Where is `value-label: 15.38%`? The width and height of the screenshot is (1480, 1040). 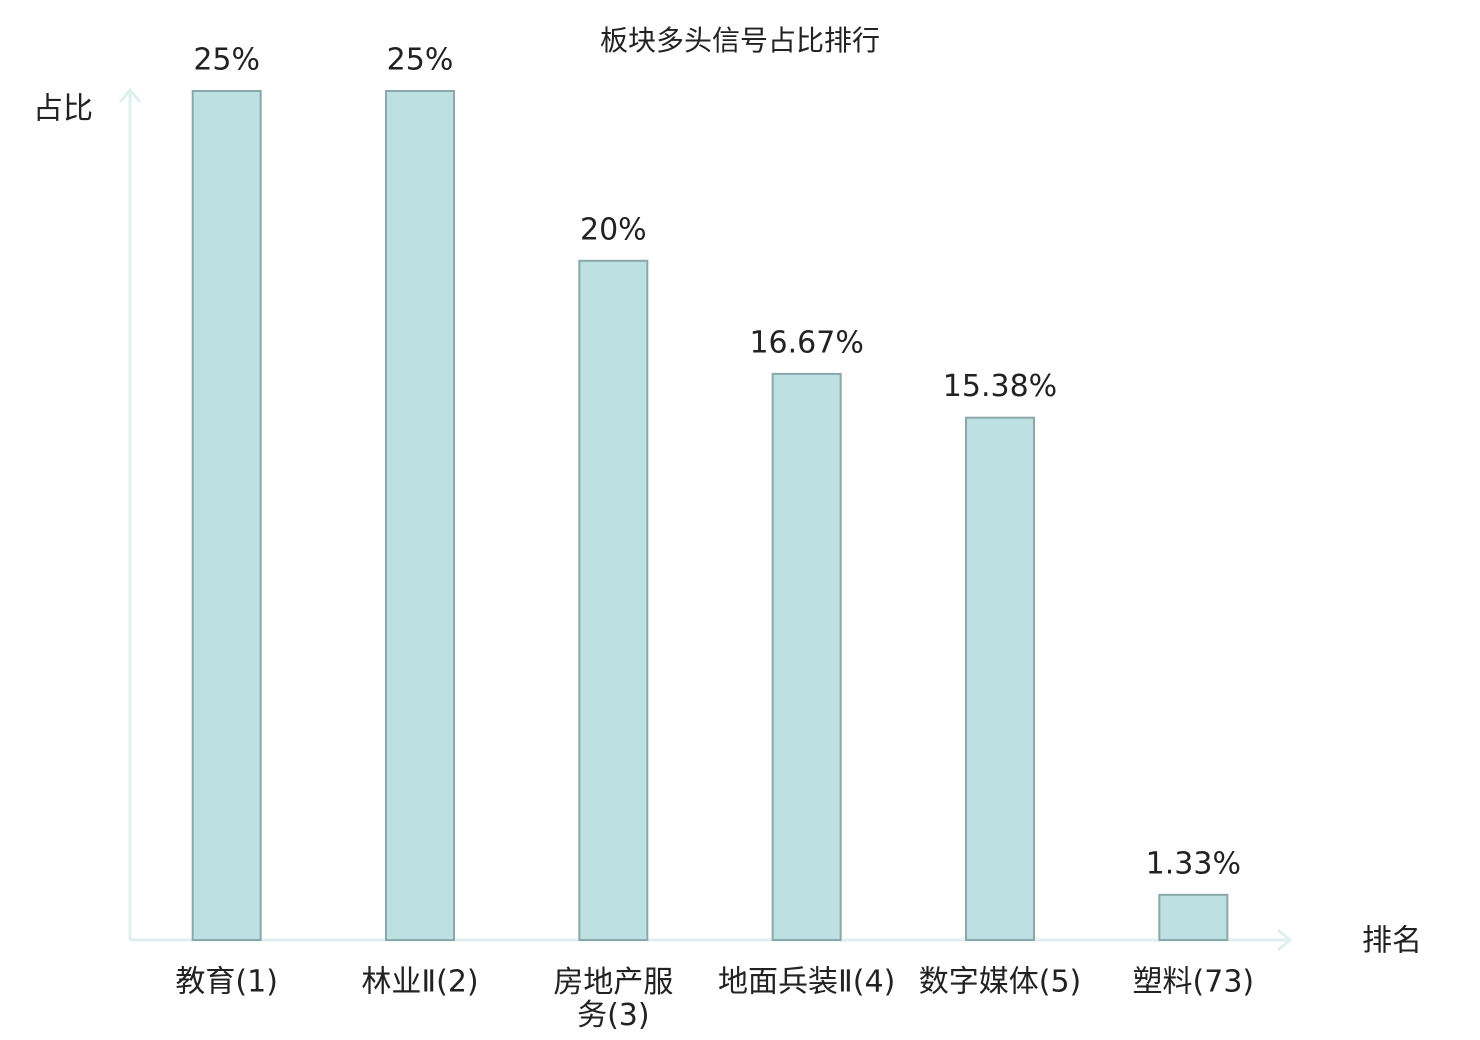
value-label: 15.38% is located at coordinates (1000, 386).